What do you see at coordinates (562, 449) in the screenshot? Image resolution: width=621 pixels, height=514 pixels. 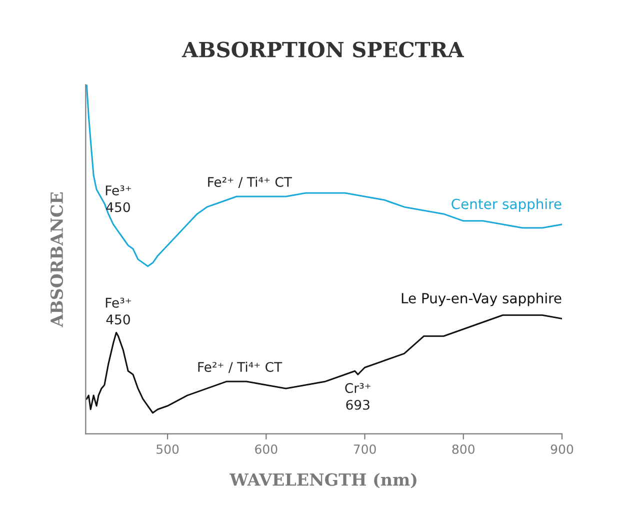 I see `x-tick-label: 900` at bounding box center [562, 449].